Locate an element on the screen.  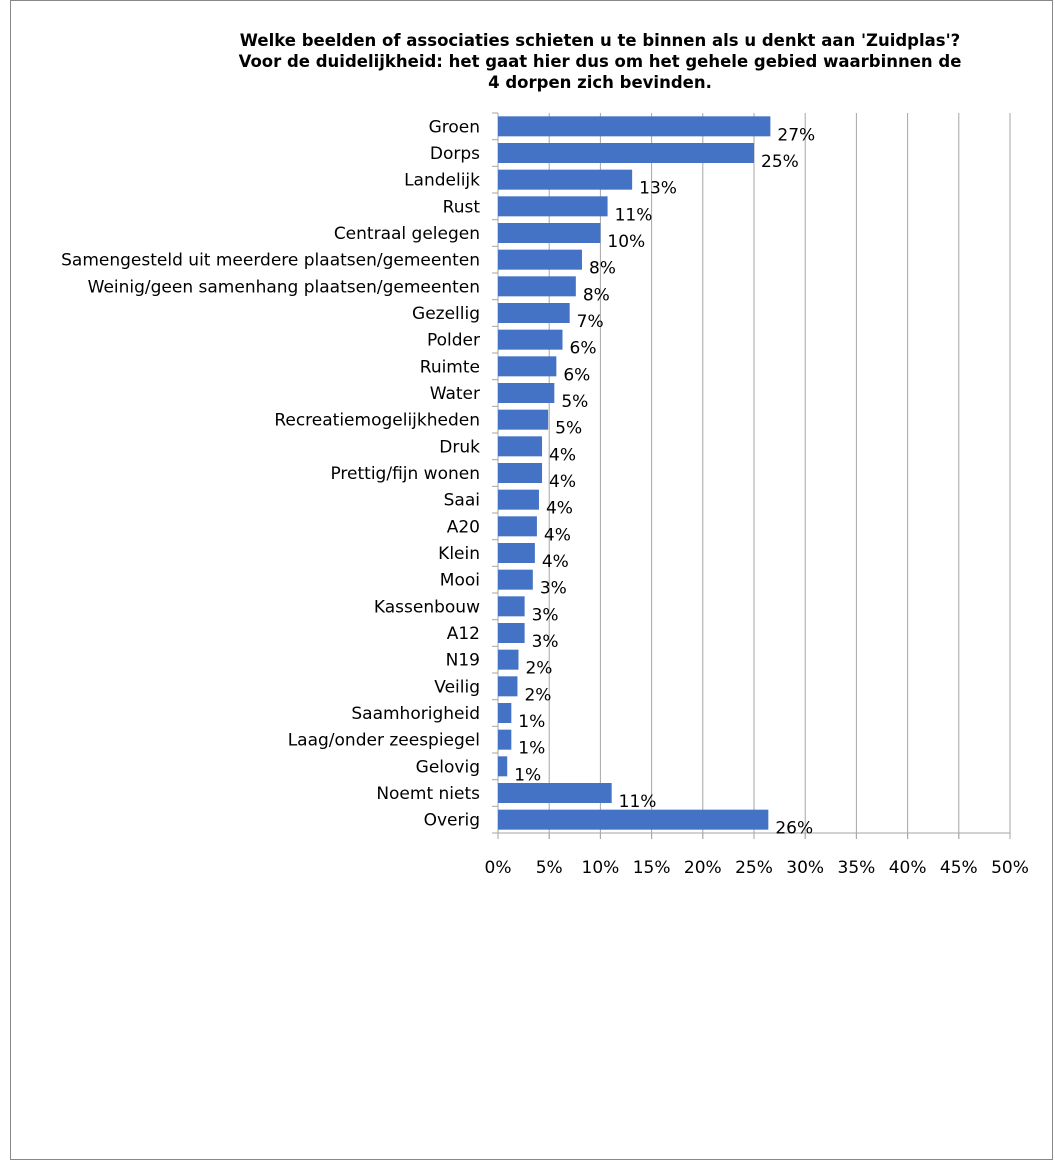
x-tick-label: 50% is located at coordinates (1010, 868).